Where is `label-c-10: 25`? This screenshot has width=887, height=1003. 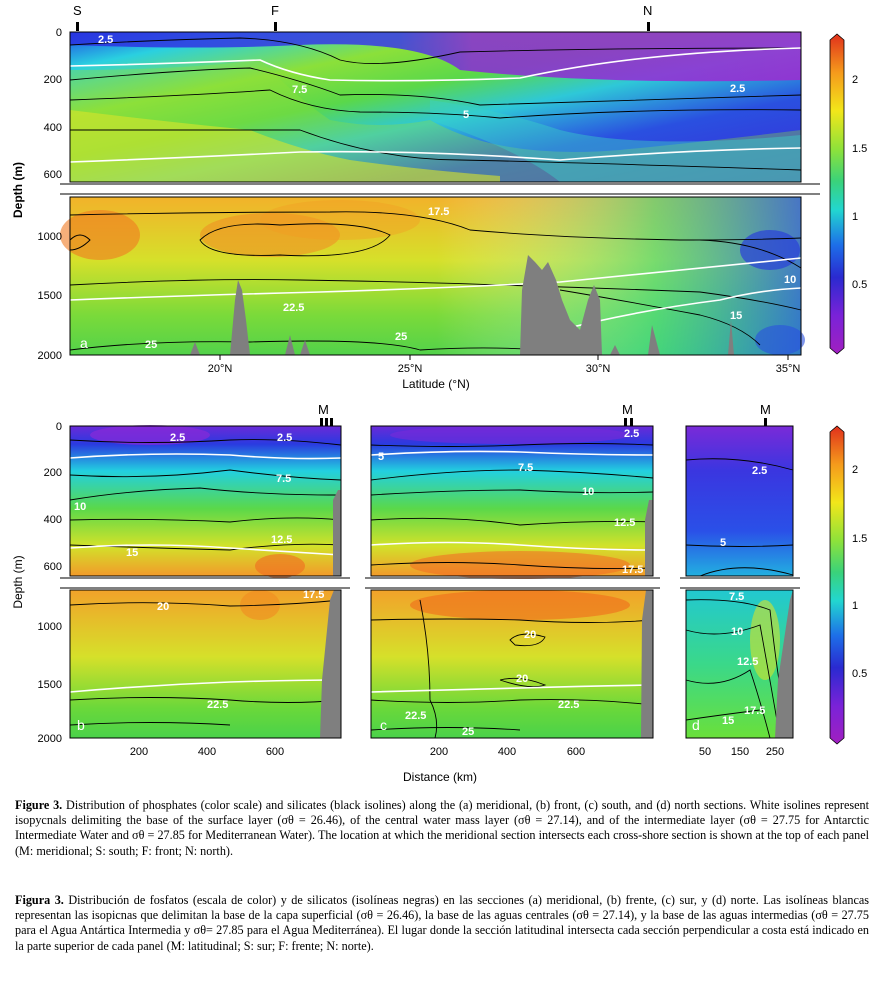
label-c-10: 25 is located at coordinates (468, 732).